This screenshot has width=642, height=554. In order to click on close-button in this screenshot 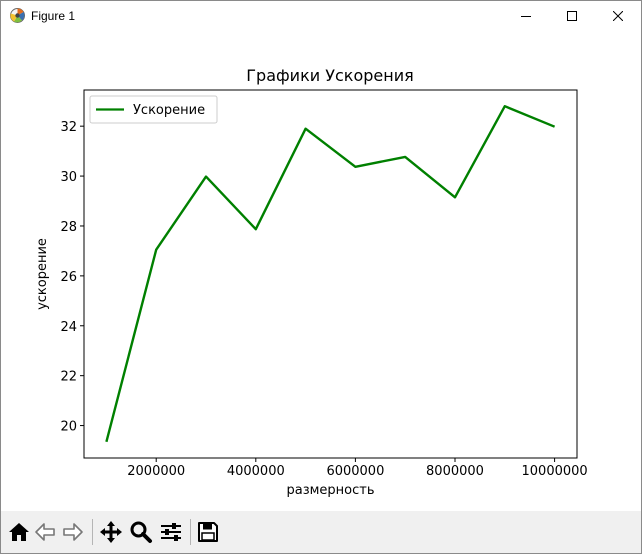, I will do `click(618, 16)`.